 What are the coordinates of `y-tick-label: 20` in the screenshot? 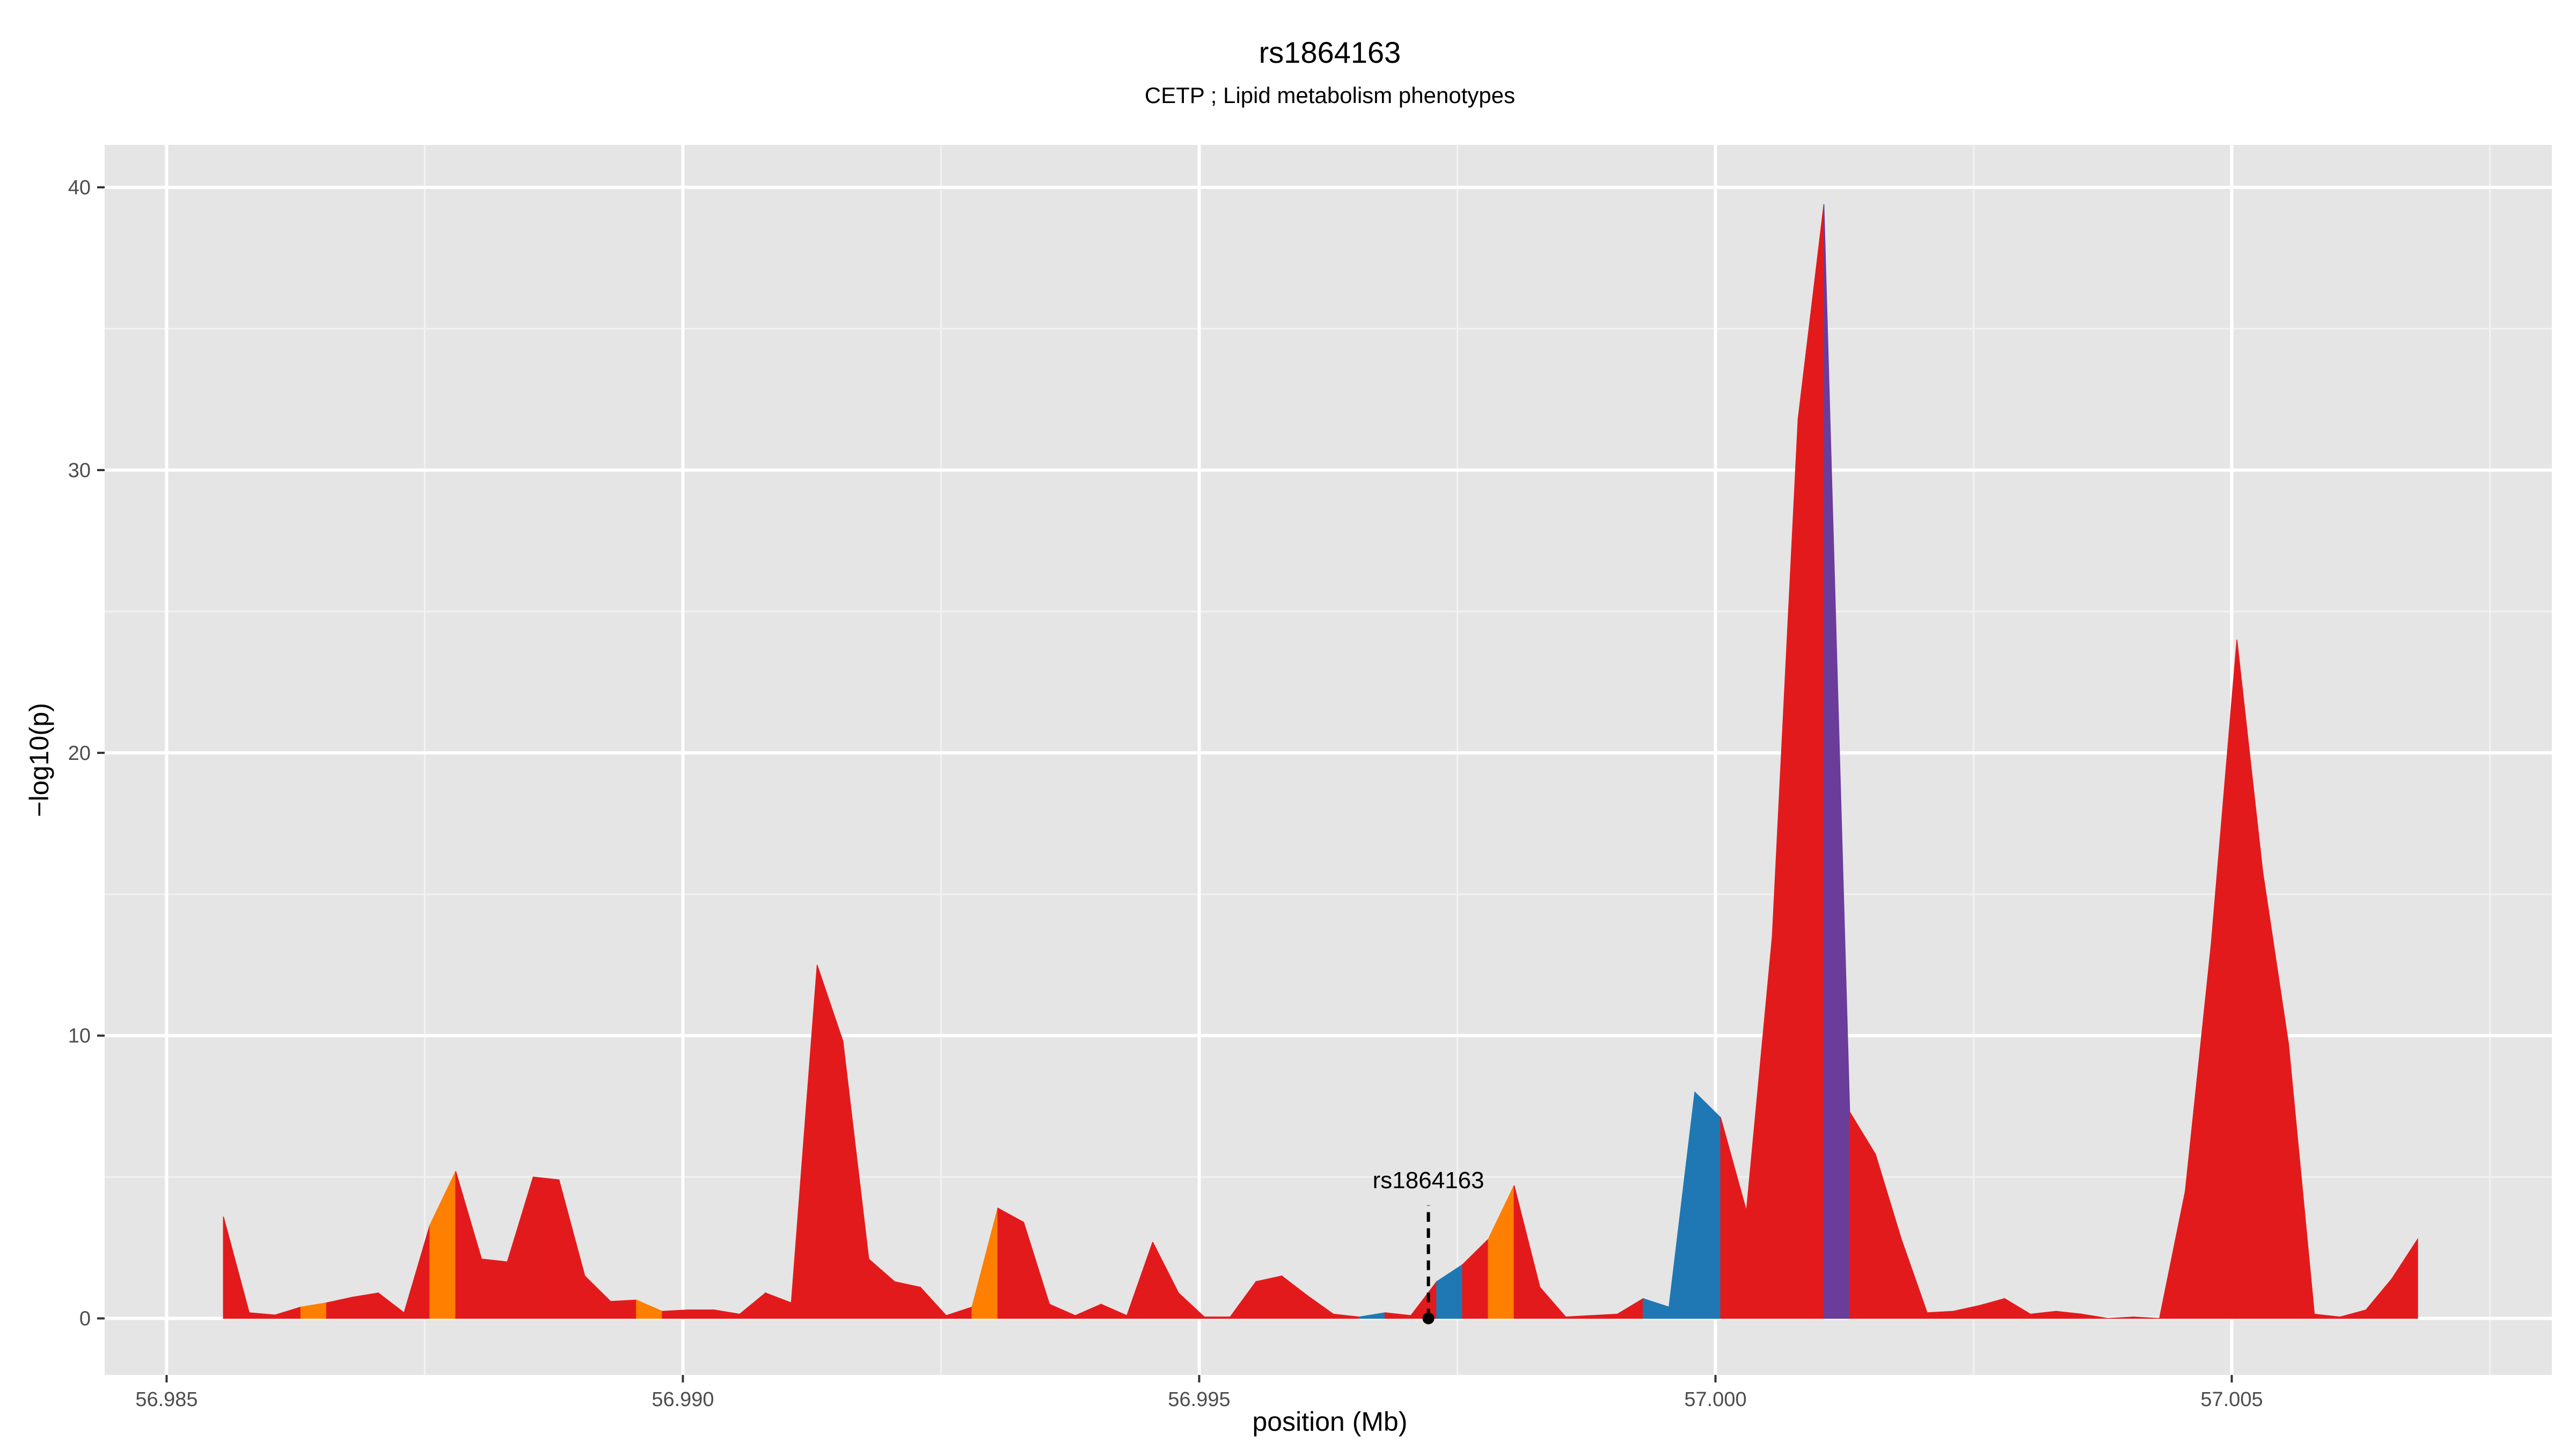 It's located at (79, 753).